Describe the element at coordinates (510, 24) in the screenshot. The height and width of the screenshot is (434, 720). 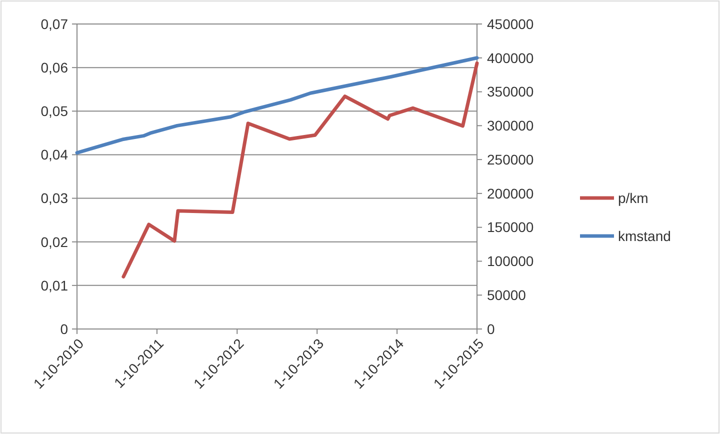
I see `y2-tick-label: 450000` at that location.